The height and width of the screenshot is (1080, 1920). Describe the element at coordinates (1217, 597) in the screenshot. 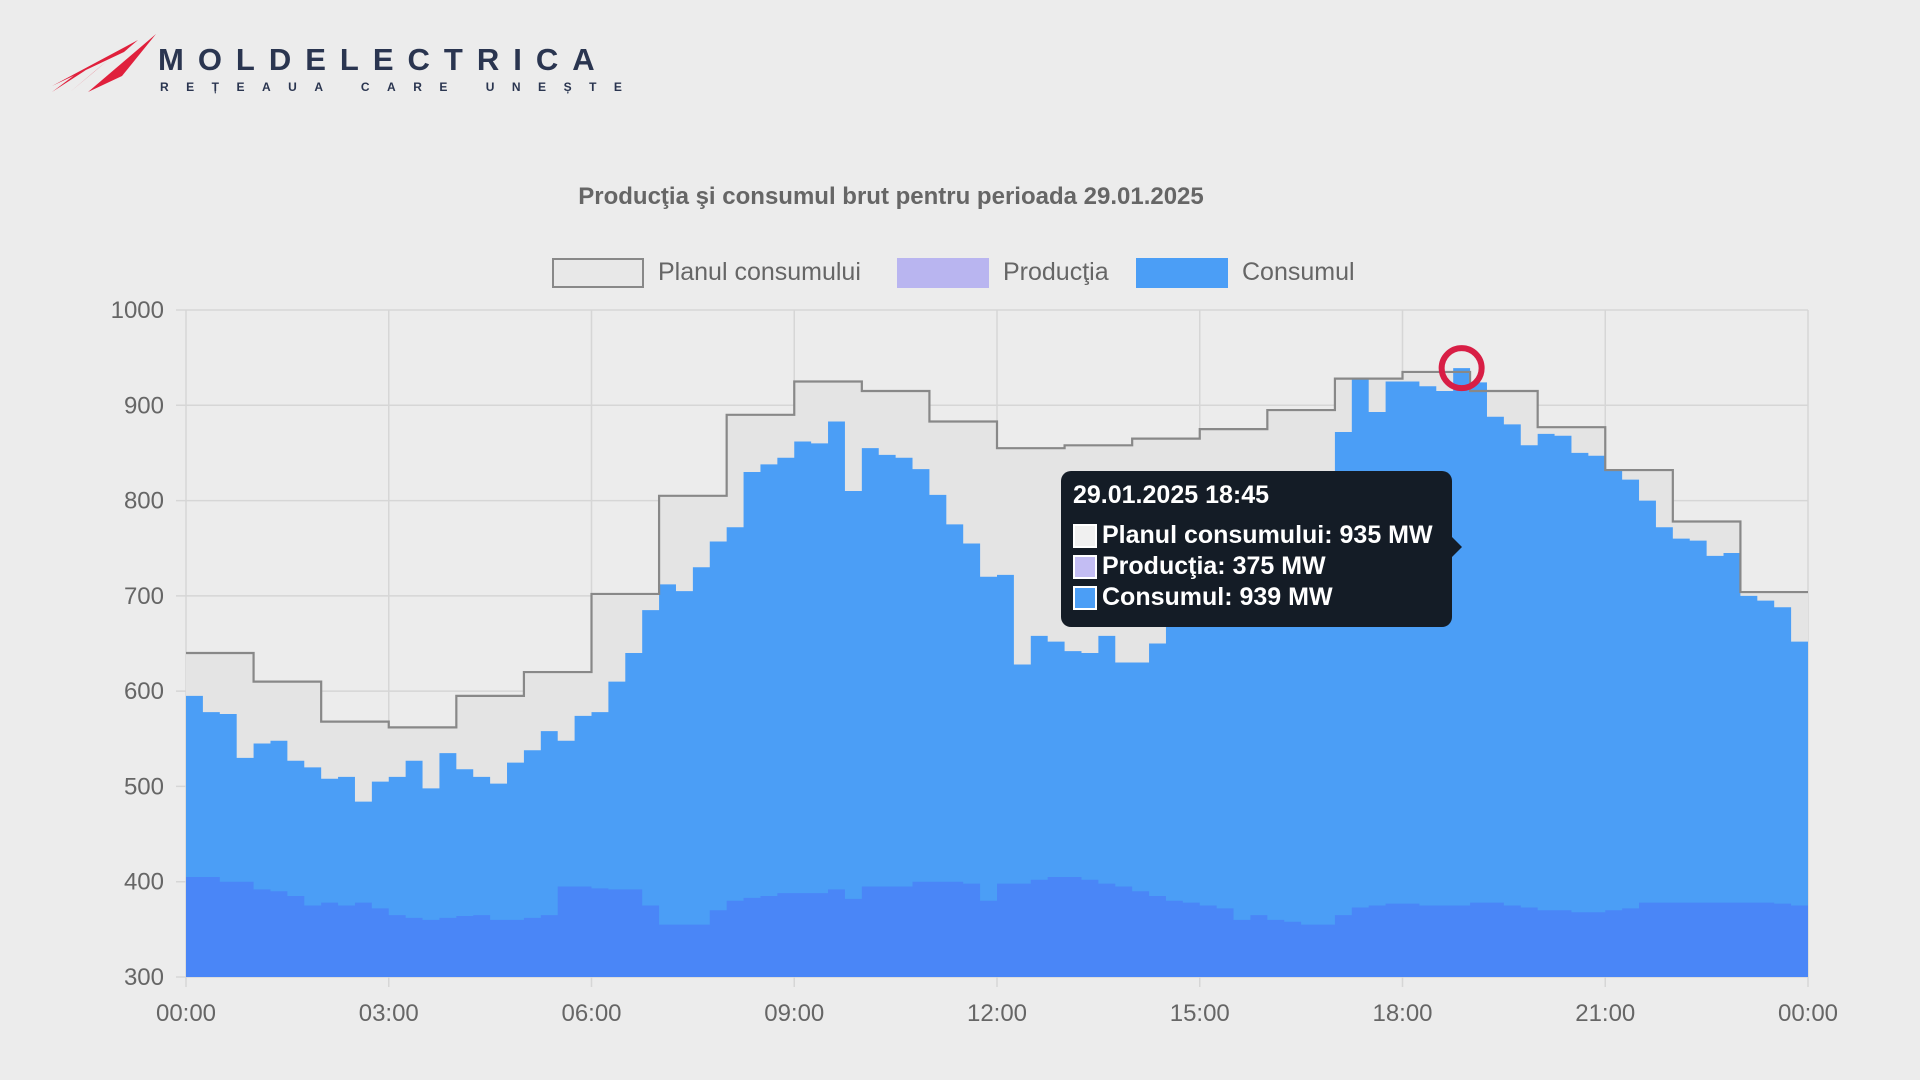

I see `tooltip-consumption-text: Consumul: 939 MW` at that location.